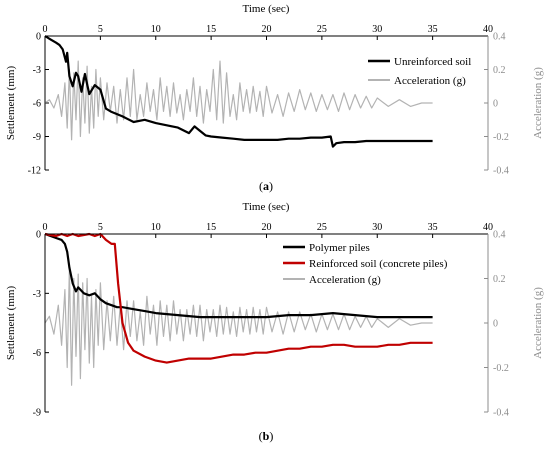  I want to click on chart-b-x-tick-label: 35, so click(433, 227).